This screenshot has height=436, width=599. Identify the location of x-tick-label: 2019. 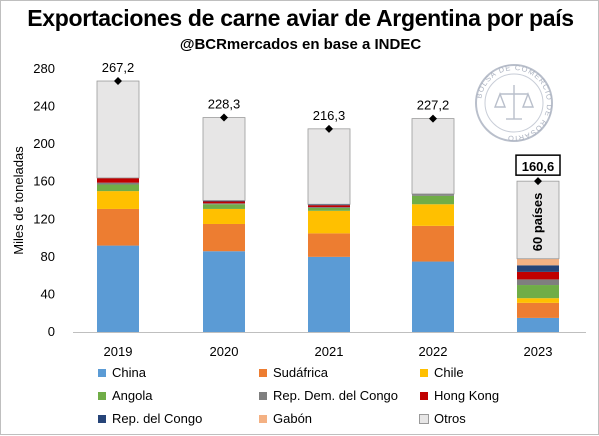
(118, 351).